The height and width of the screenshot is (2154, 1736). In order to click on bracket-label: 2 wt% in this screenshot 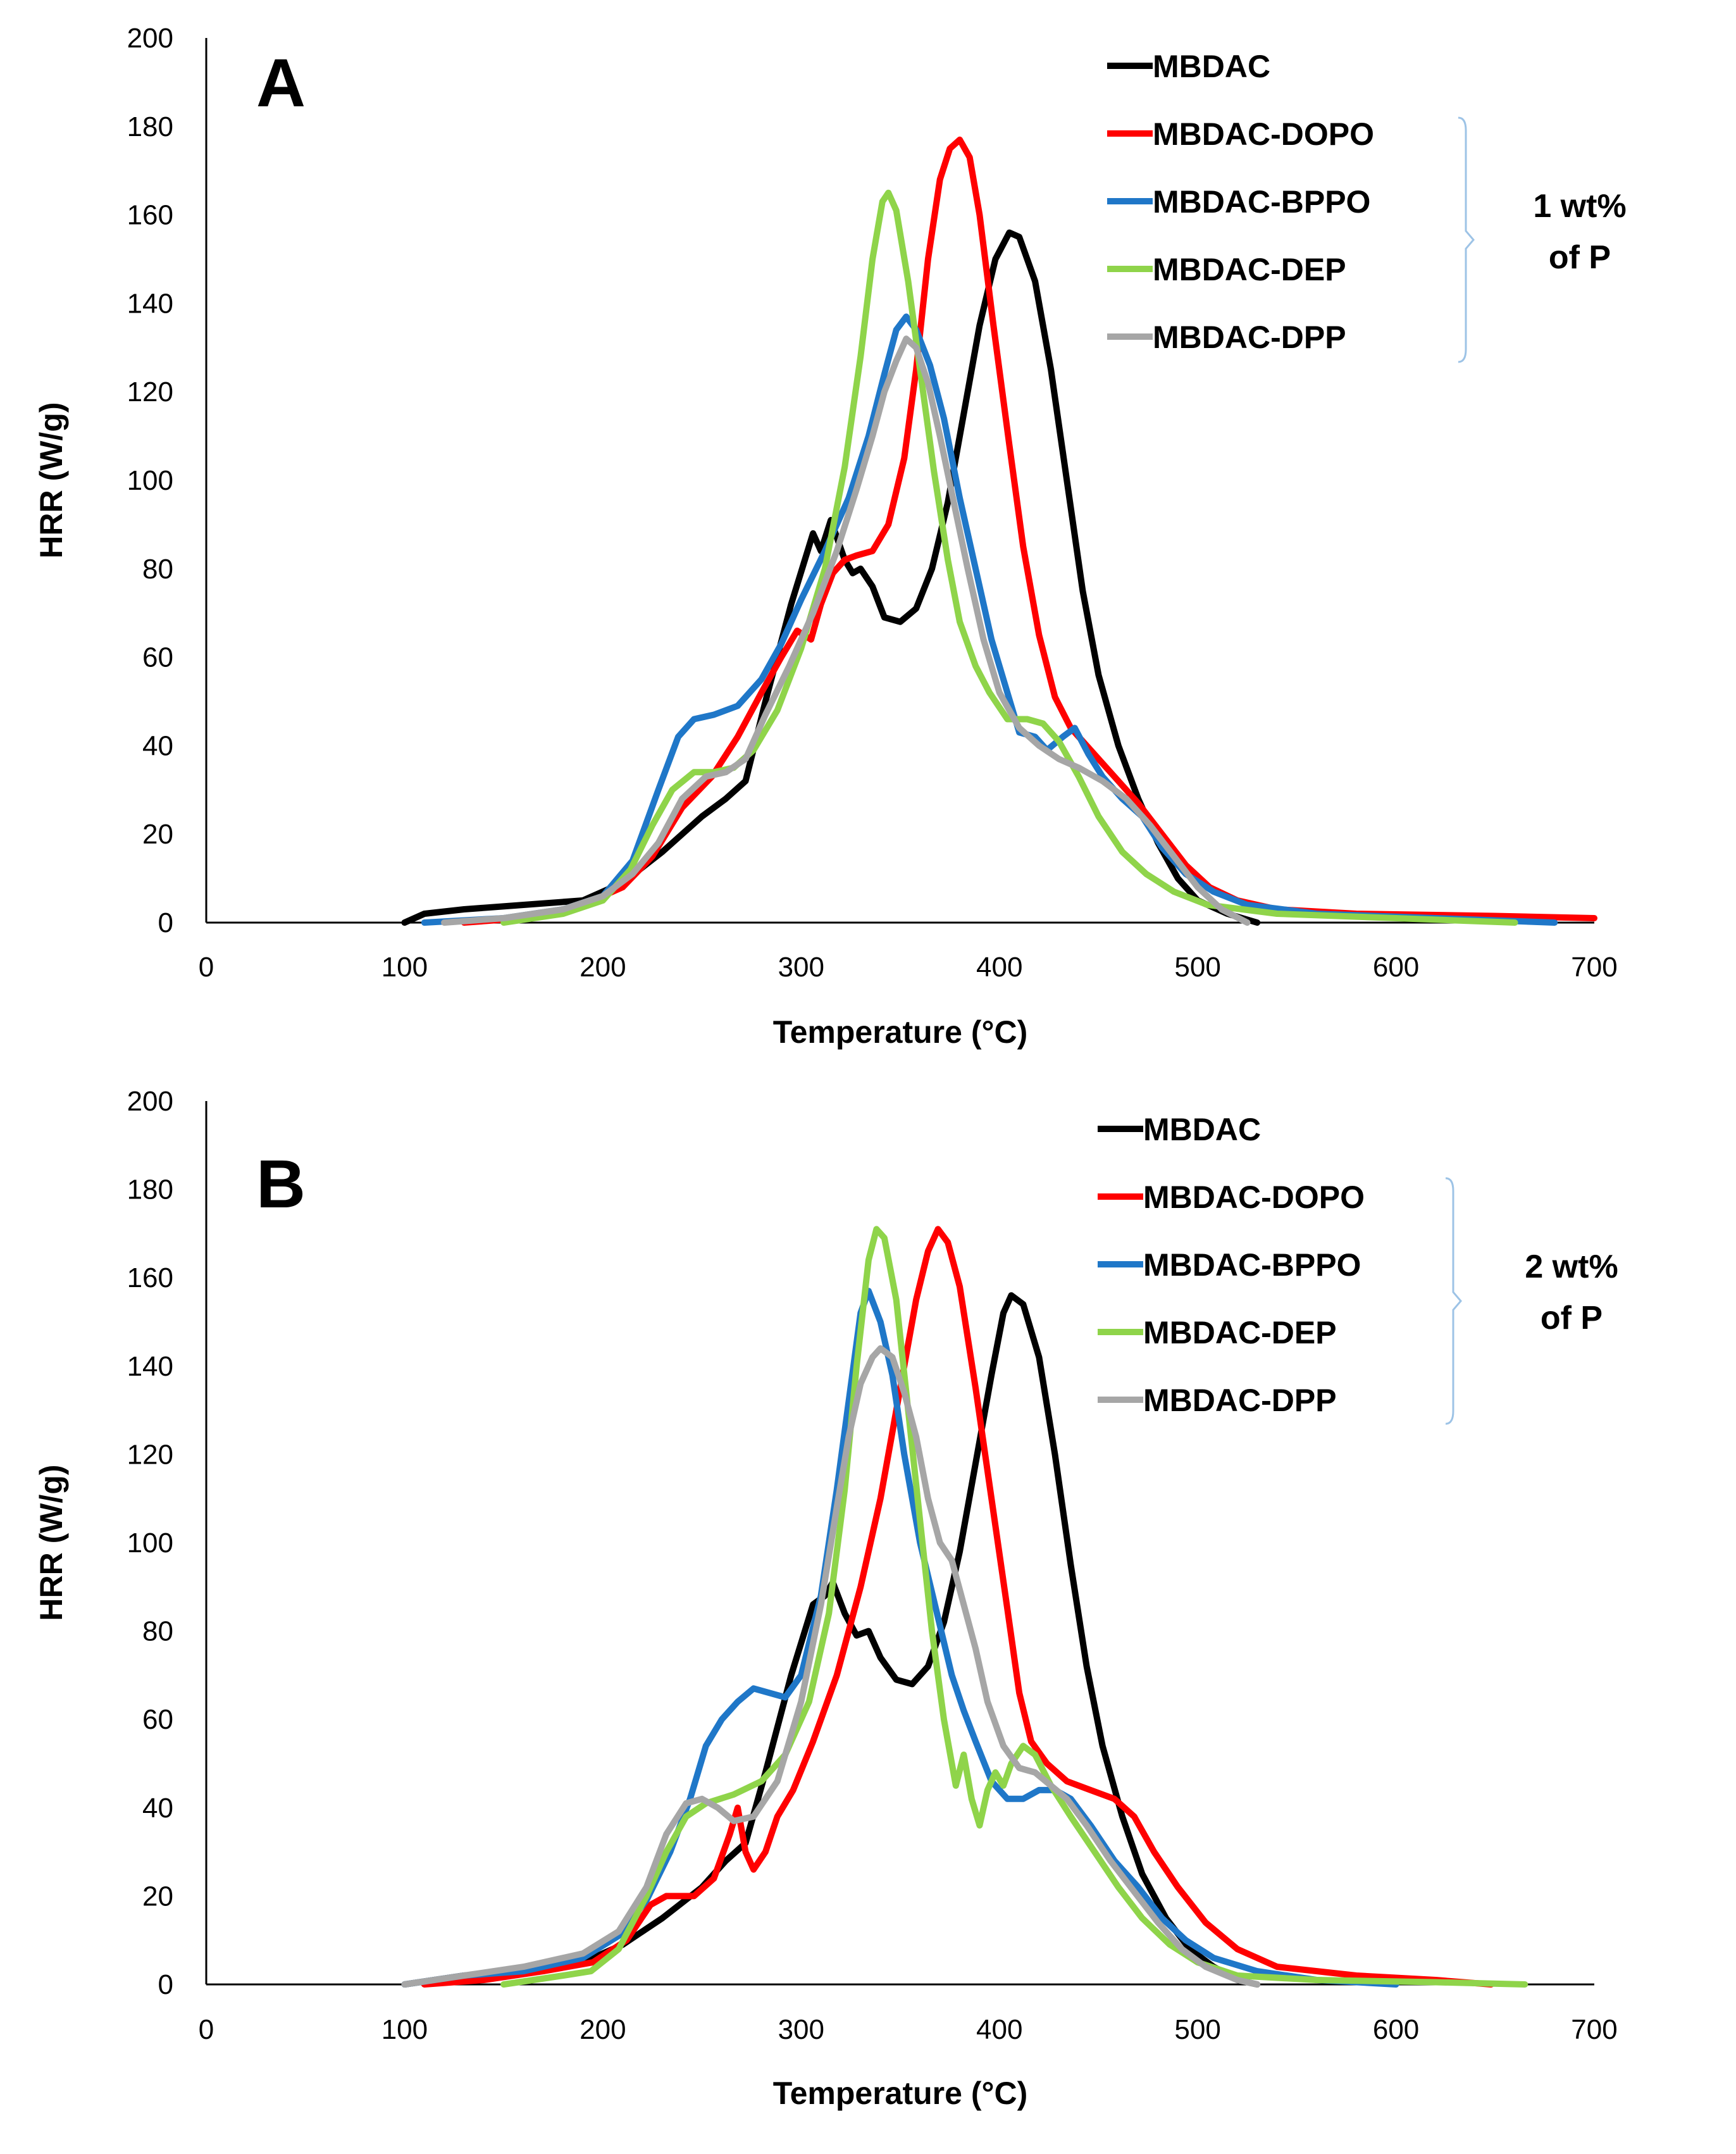, I will do `click(1571, 1267)`.